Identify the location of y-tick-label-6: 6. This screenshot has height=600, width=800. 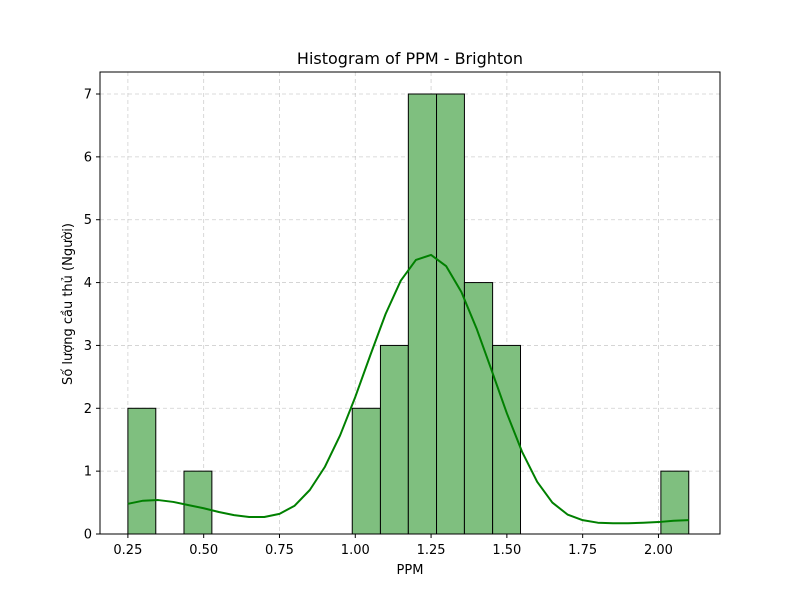
(88, 157).